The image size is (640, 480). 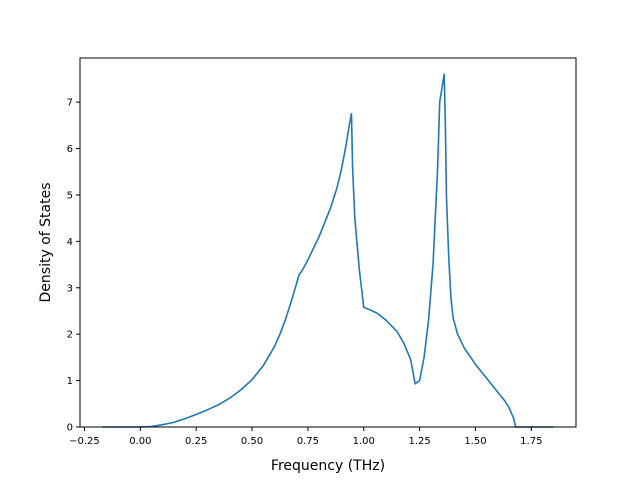 I want to click on x-tick-label: 0.25, so click(x=196, y=441).